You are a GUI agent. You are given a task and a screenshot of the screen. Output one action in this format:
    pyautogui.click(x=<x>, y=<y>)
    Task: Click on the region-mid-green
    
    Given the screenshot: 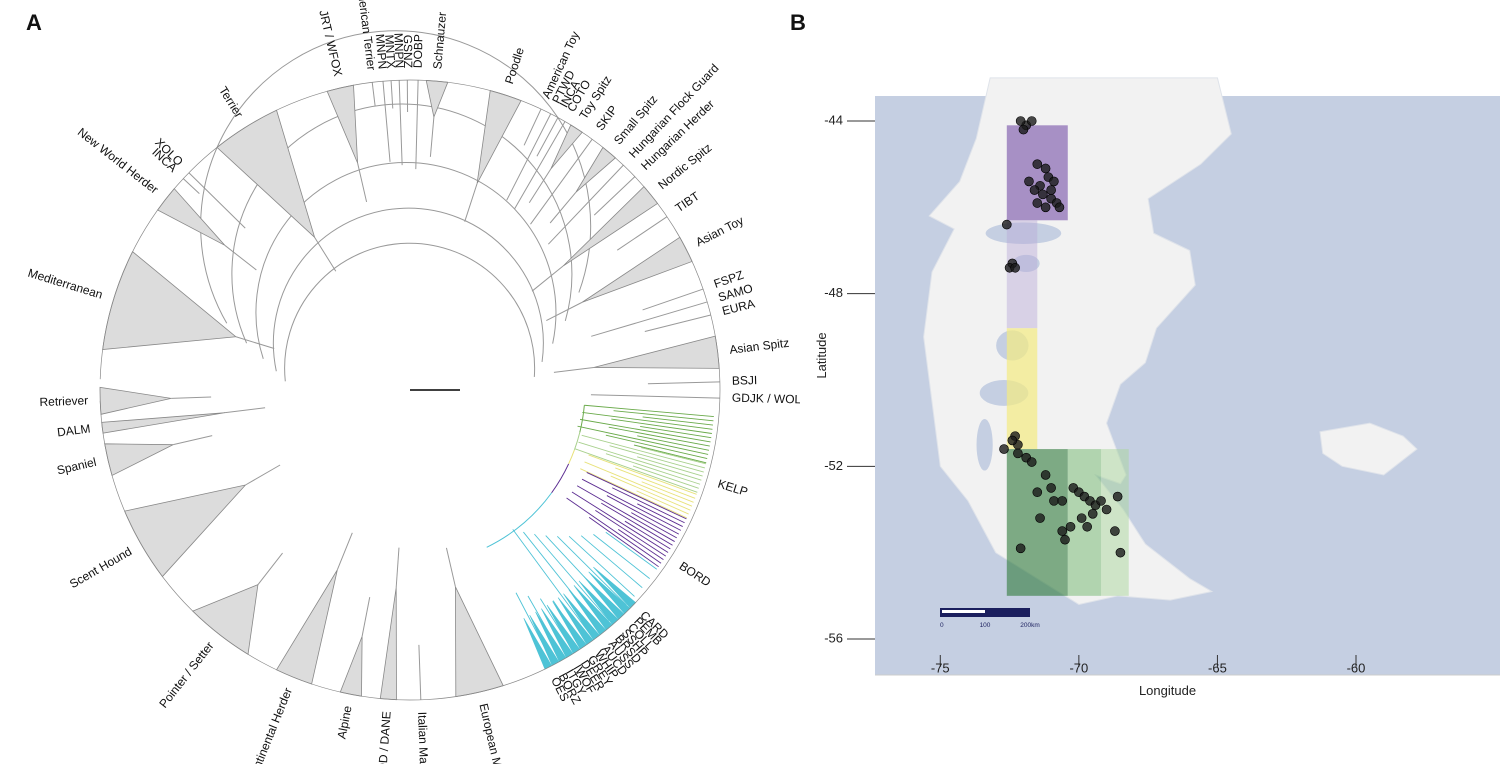 What is the action you would take?
    pyautogui.click(x=1084, y=522)
    